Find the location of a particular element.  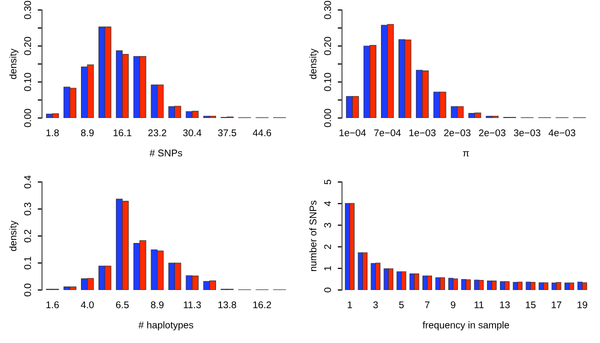

x-tick-label: 5 is located at coordinates (401, 304).